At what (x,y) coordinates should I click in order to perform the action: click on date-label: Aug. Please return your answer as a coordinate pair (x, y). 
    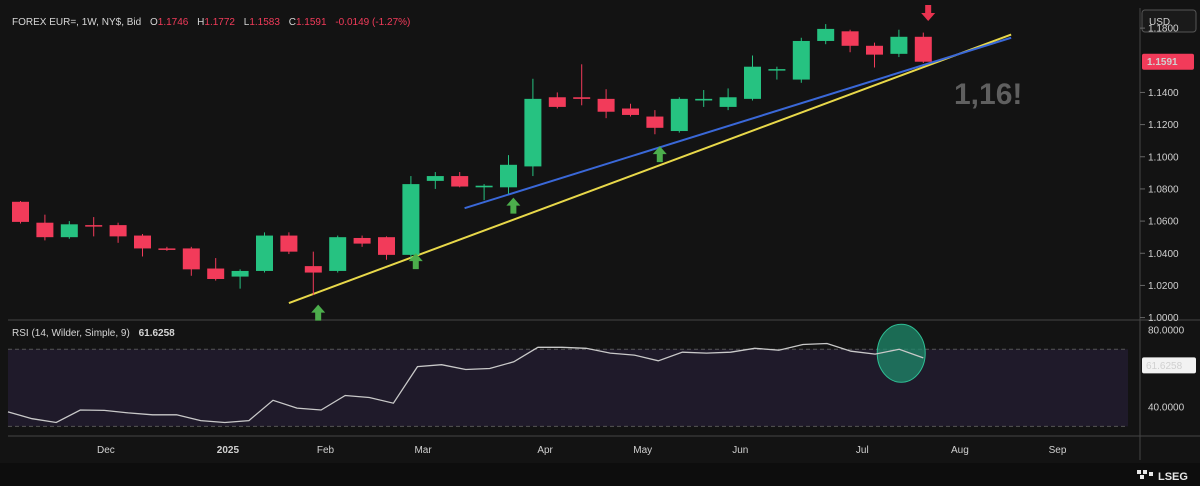
    Looking at the image, I should click on (960, 450).